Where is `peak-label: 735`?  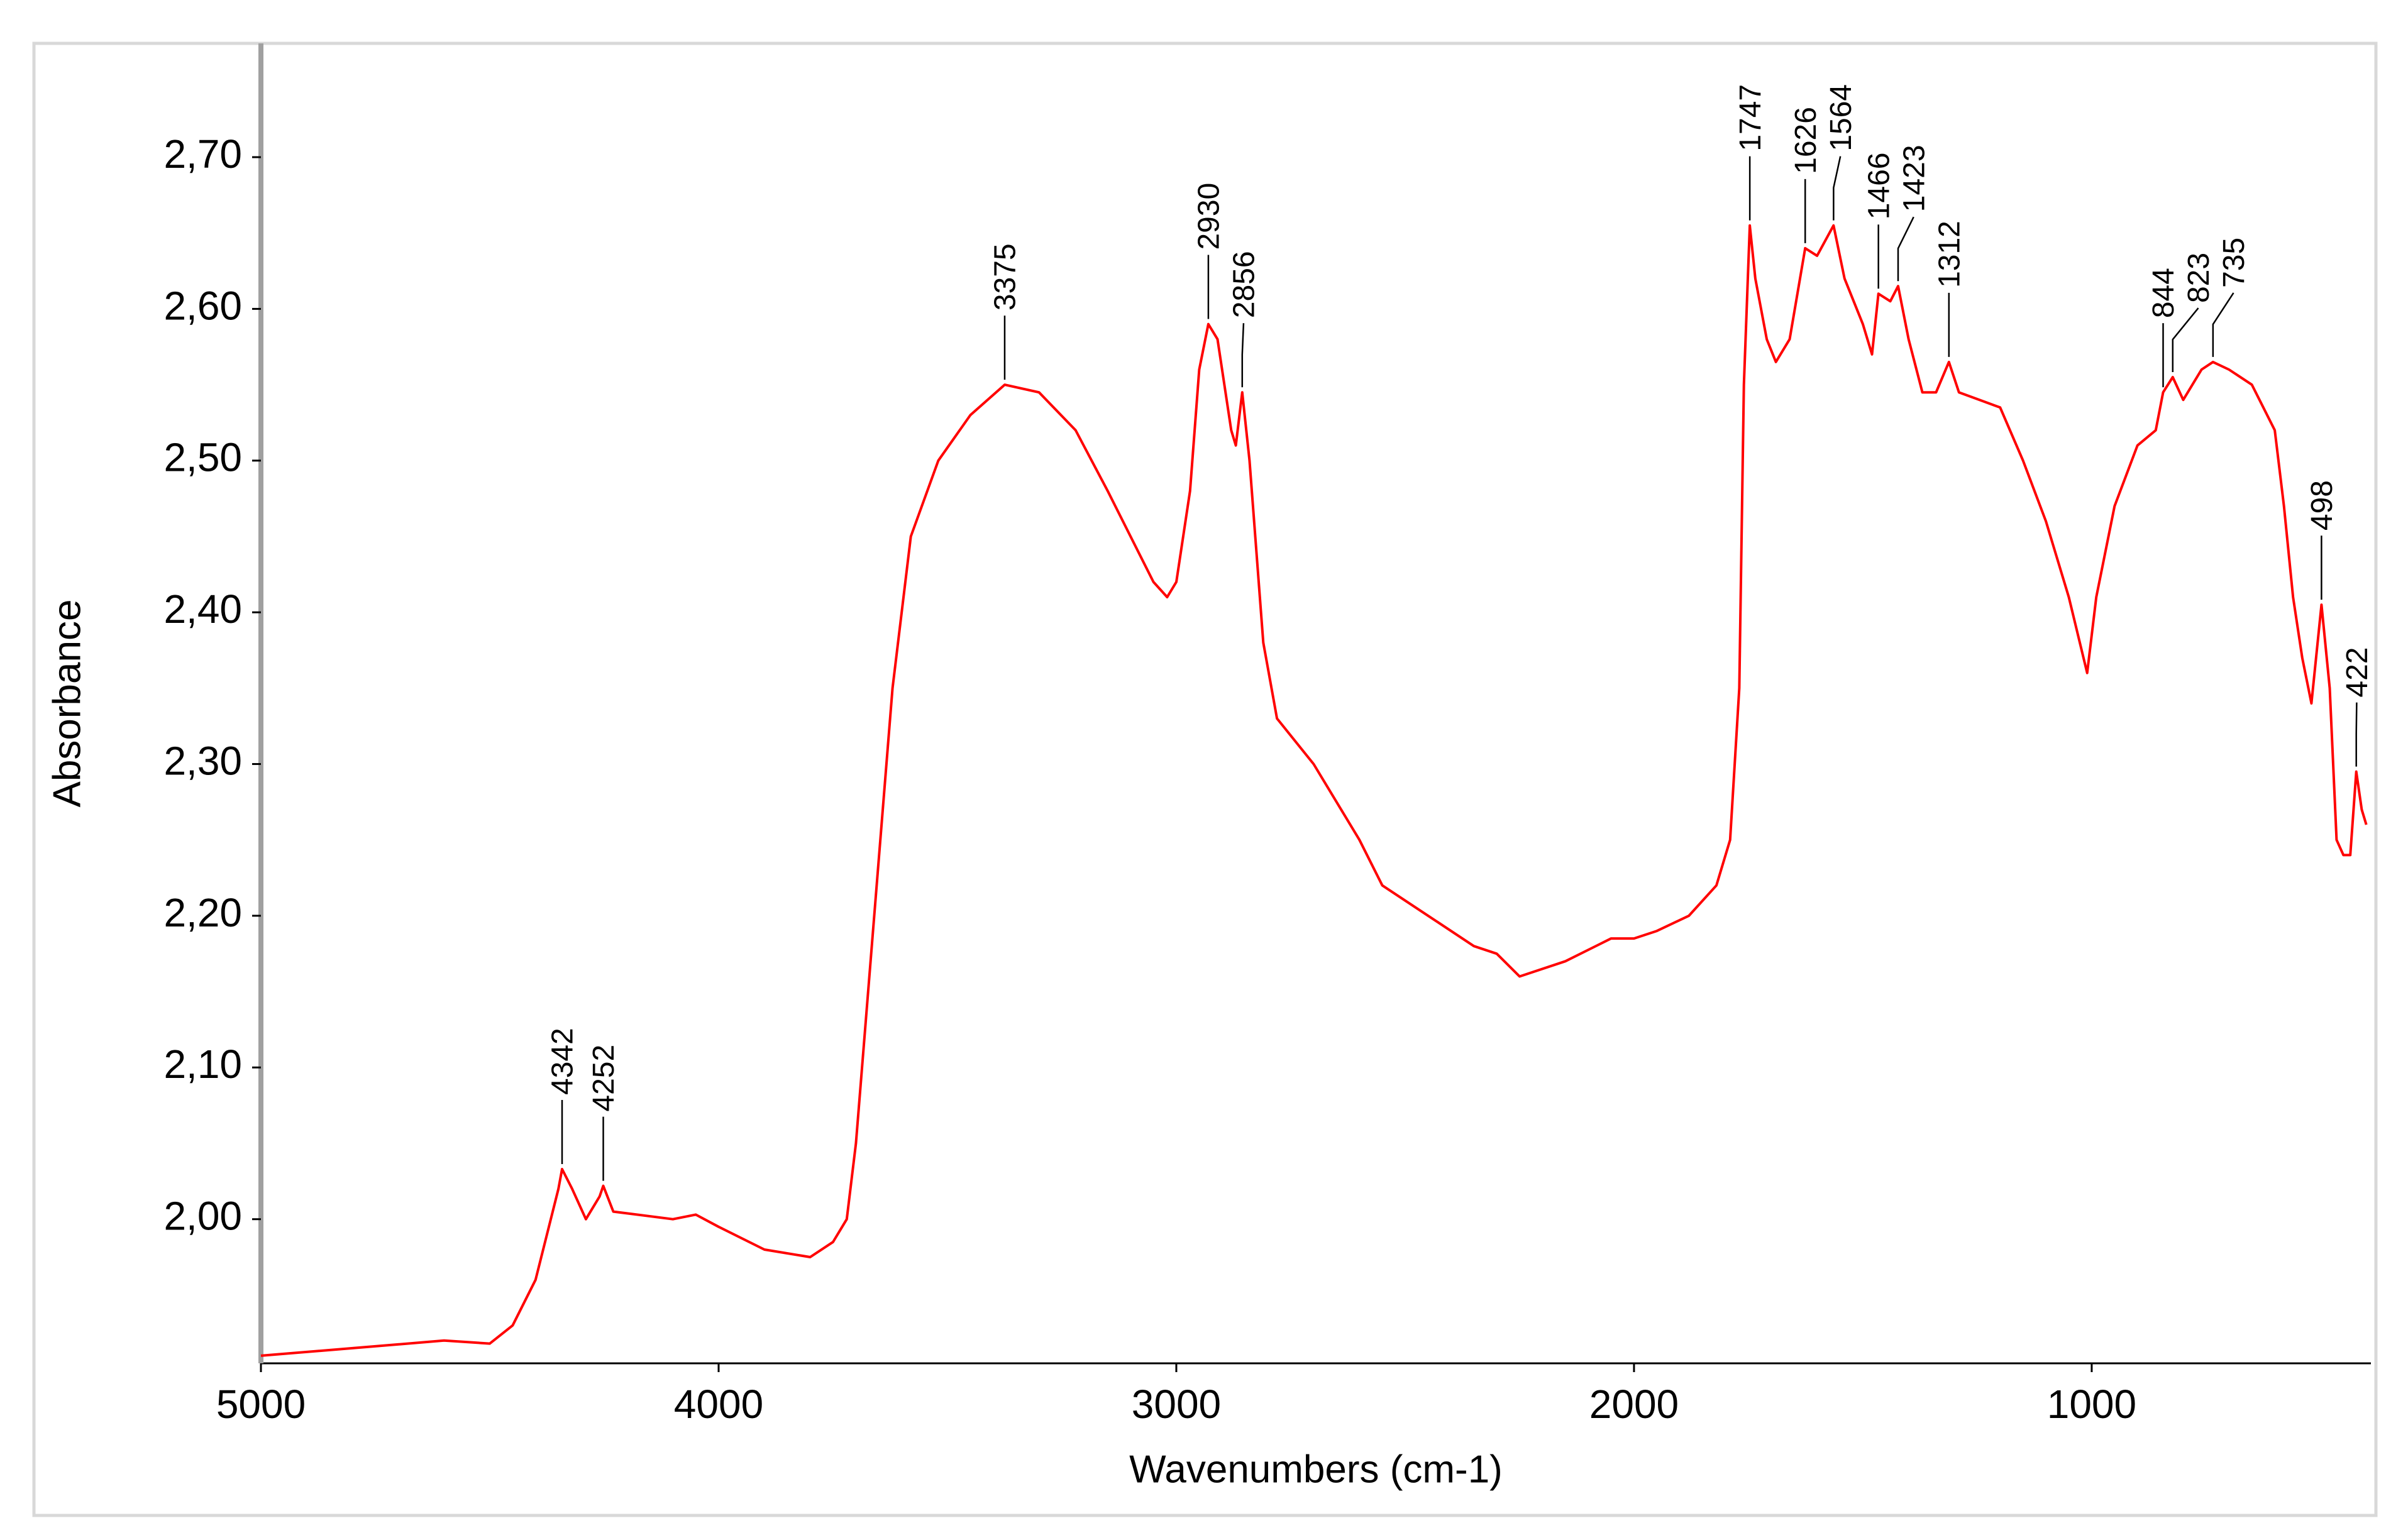
peak-label: 735 is located at coordinates (2234, 263).